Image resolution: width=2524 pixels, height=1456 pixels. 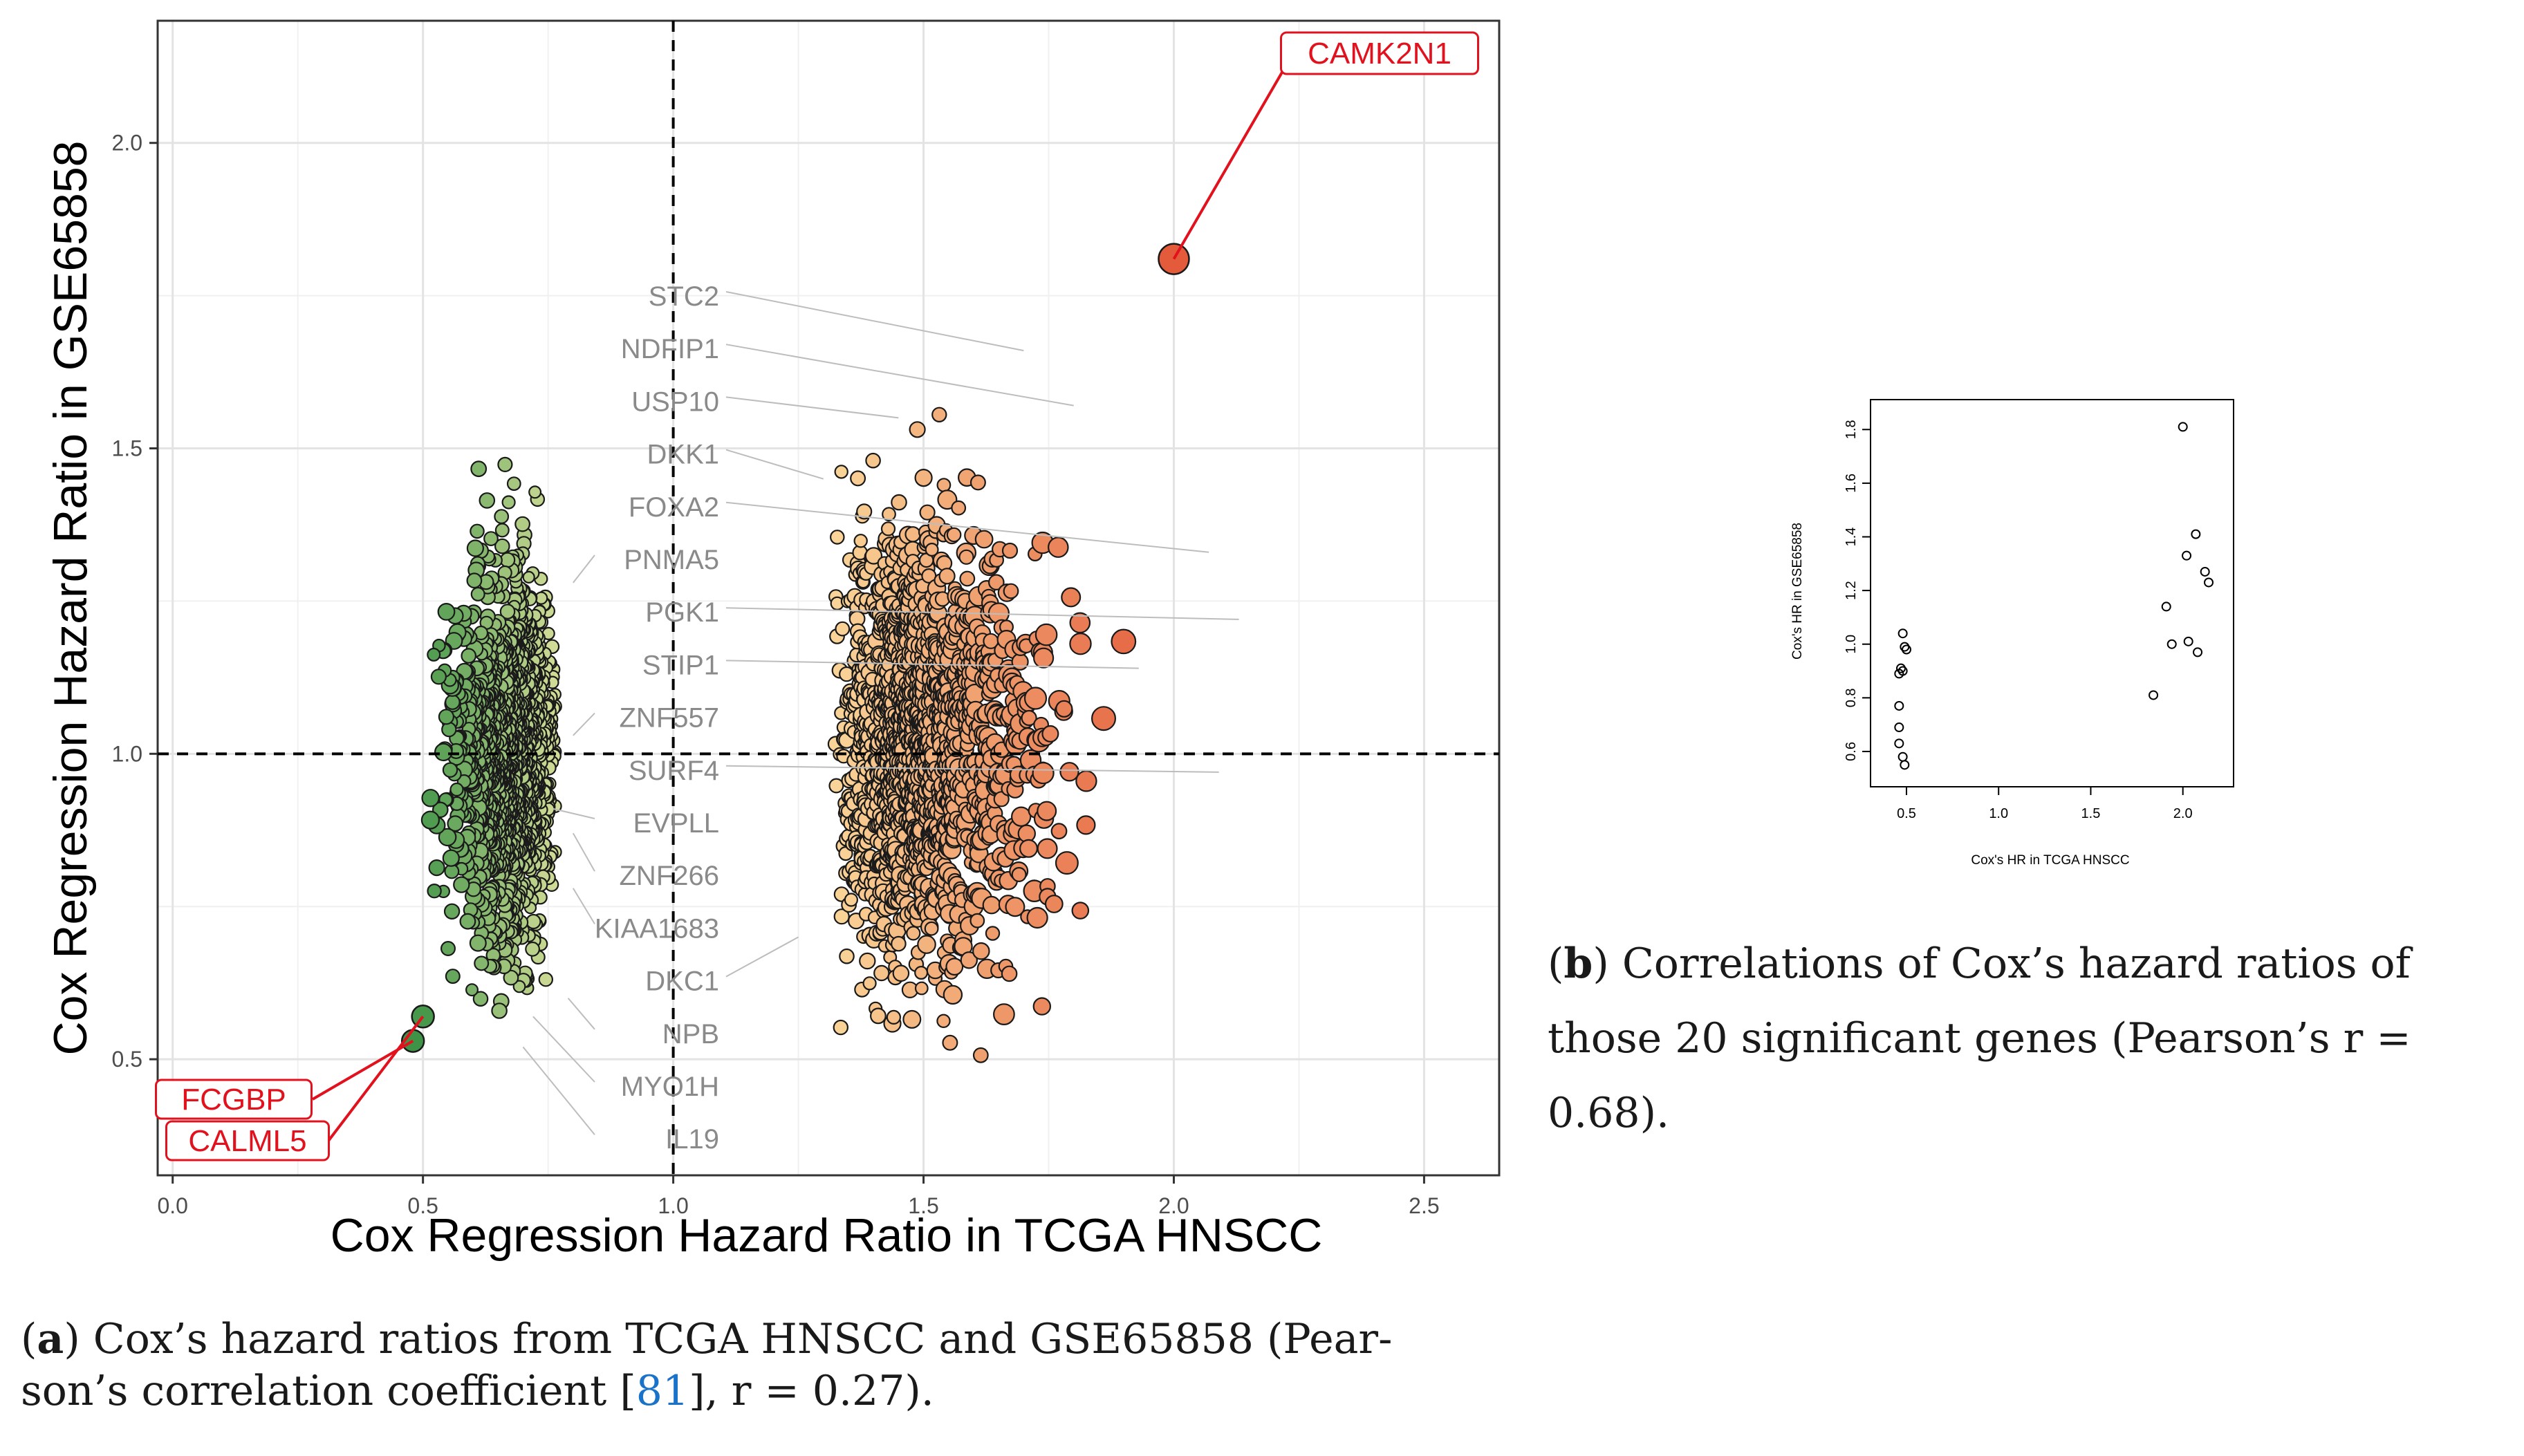 I want to click on gene-label-gray: ZNF557, so click(x=670, y=718).